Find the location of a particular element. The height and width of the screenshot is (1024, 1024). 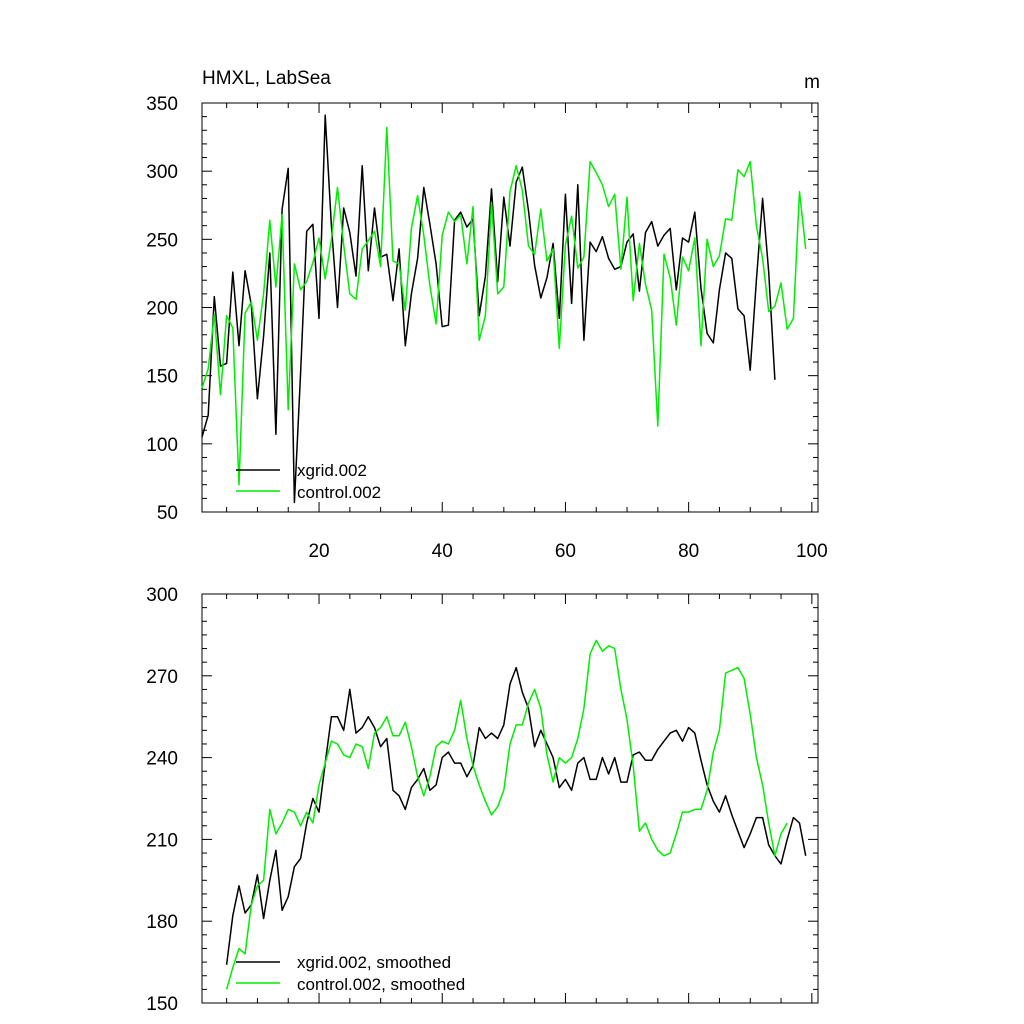

y-tick-label: 100 is located at coordinates (162, 445).